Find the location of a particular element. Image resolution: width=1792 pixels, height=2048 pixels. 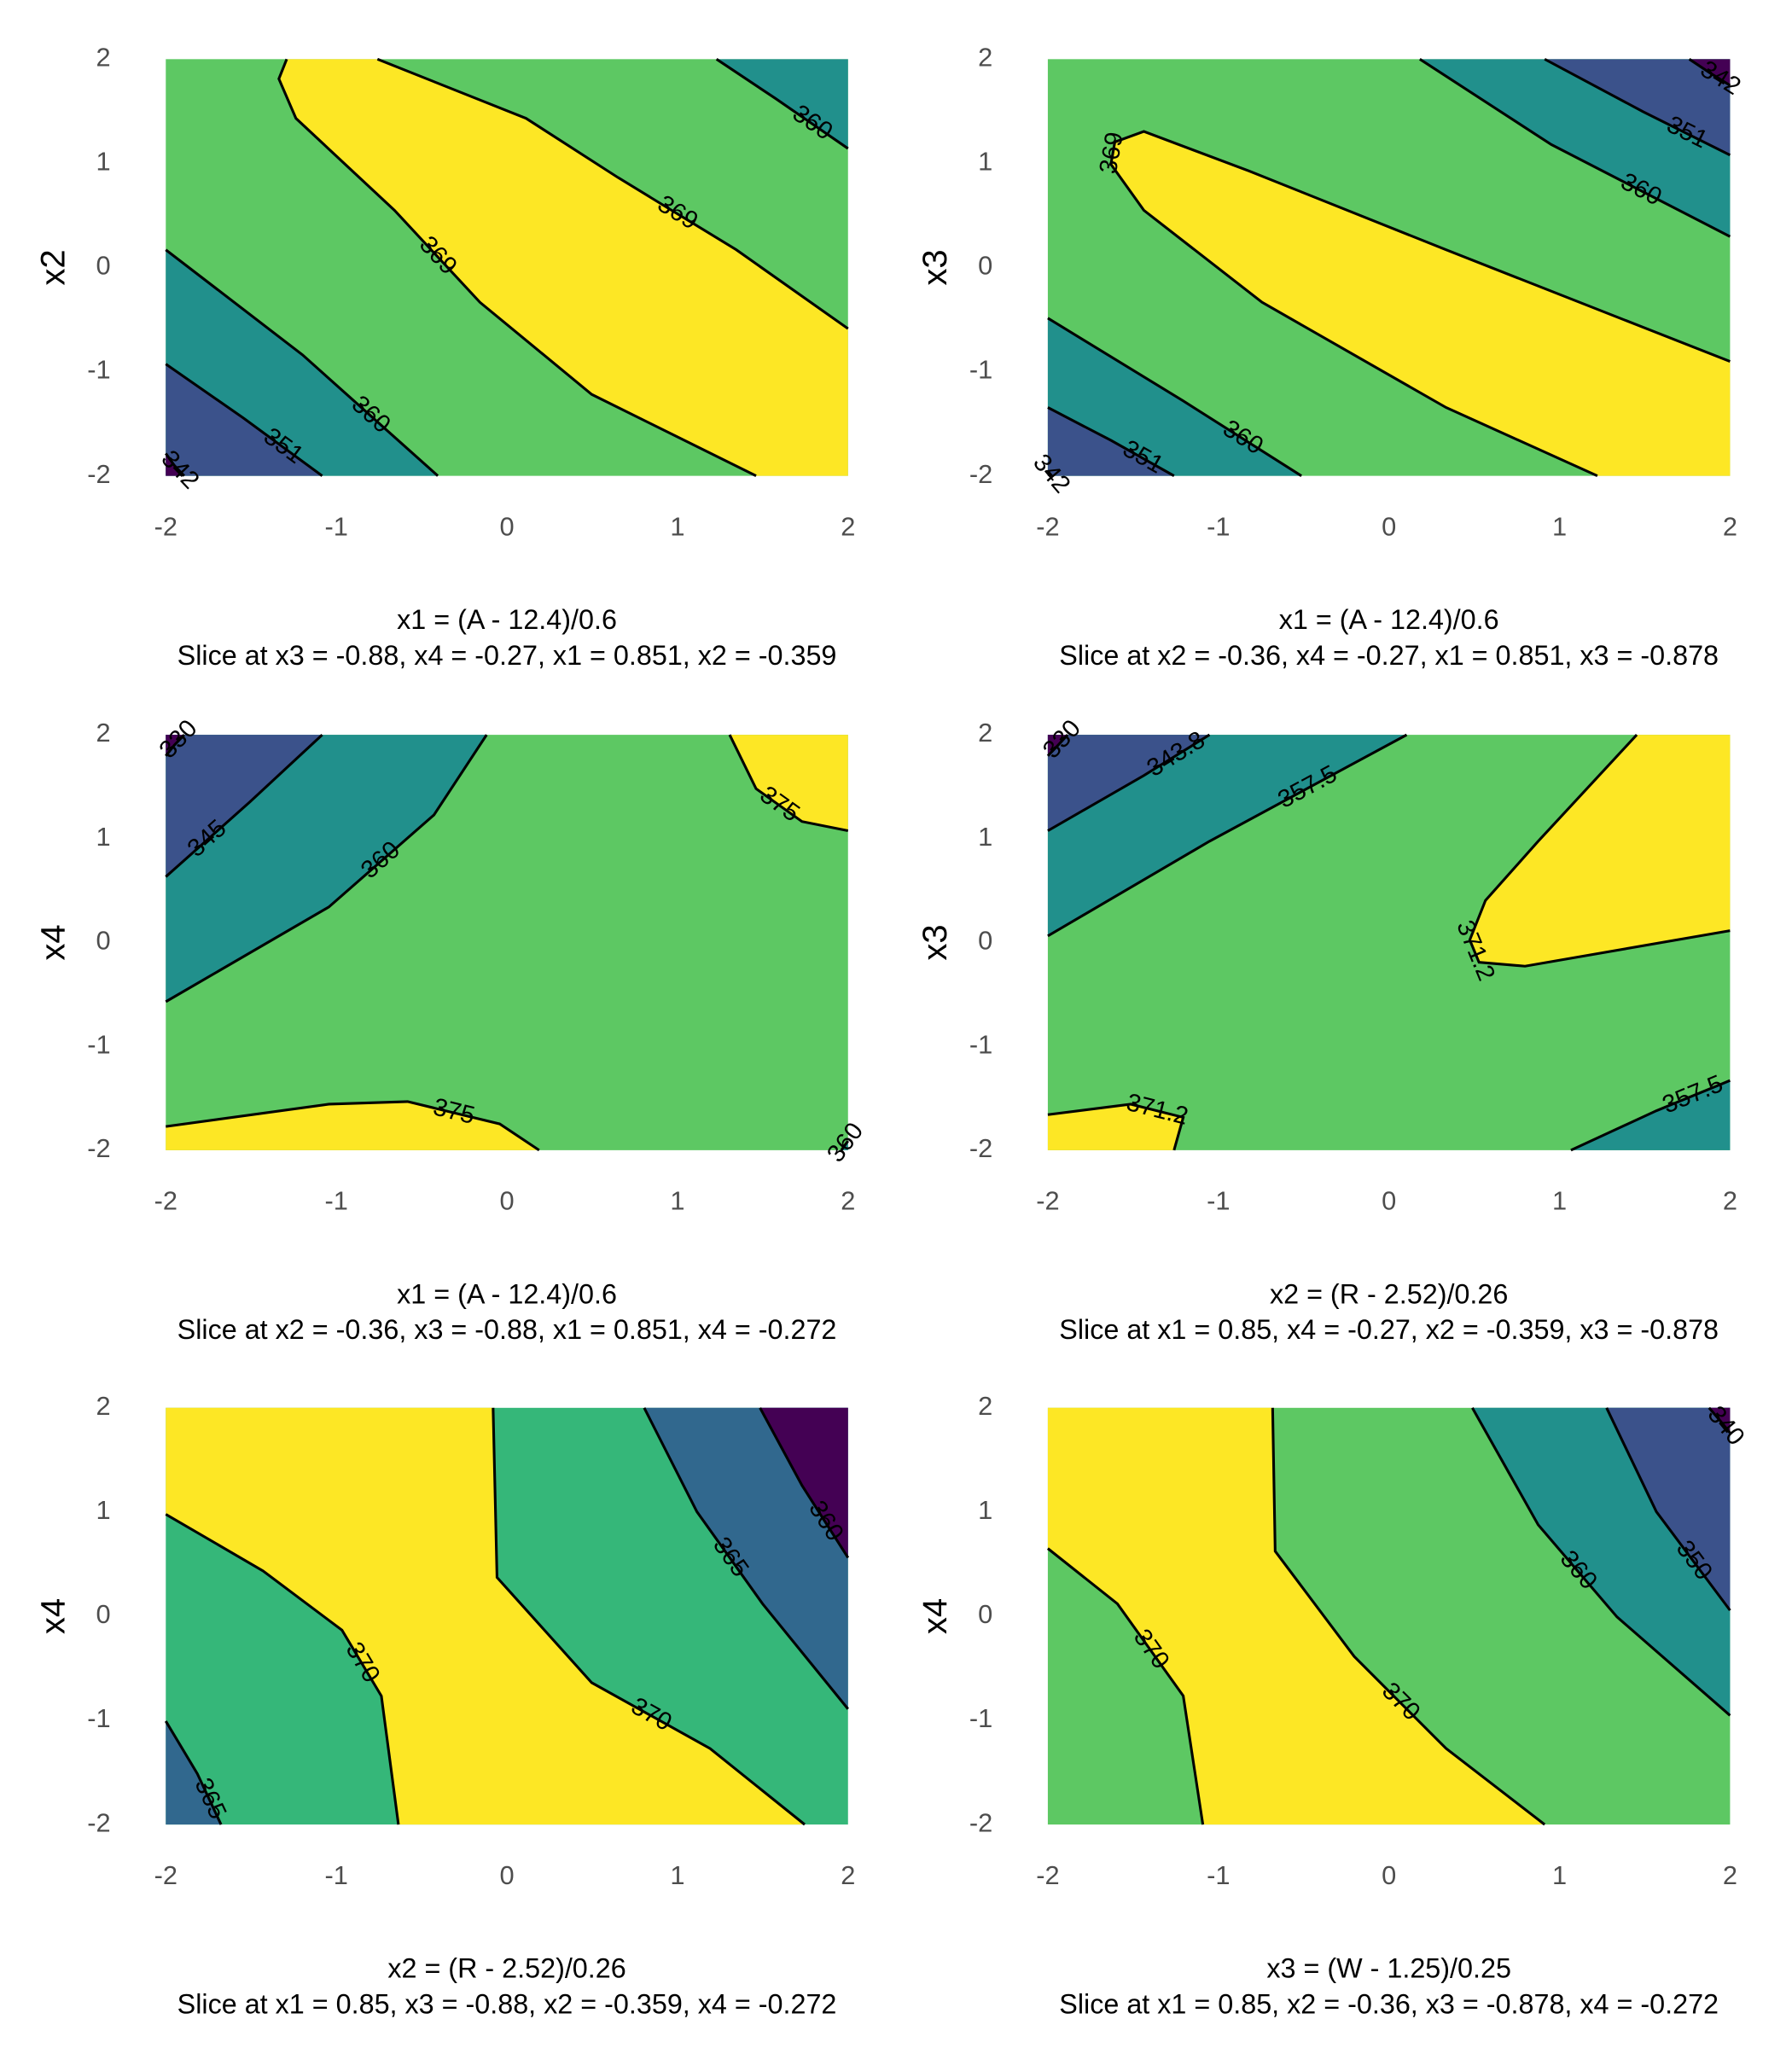

x-axis-title: x2 = (R - 2.52)/0.26 is located at coordinates (1389, 1293).